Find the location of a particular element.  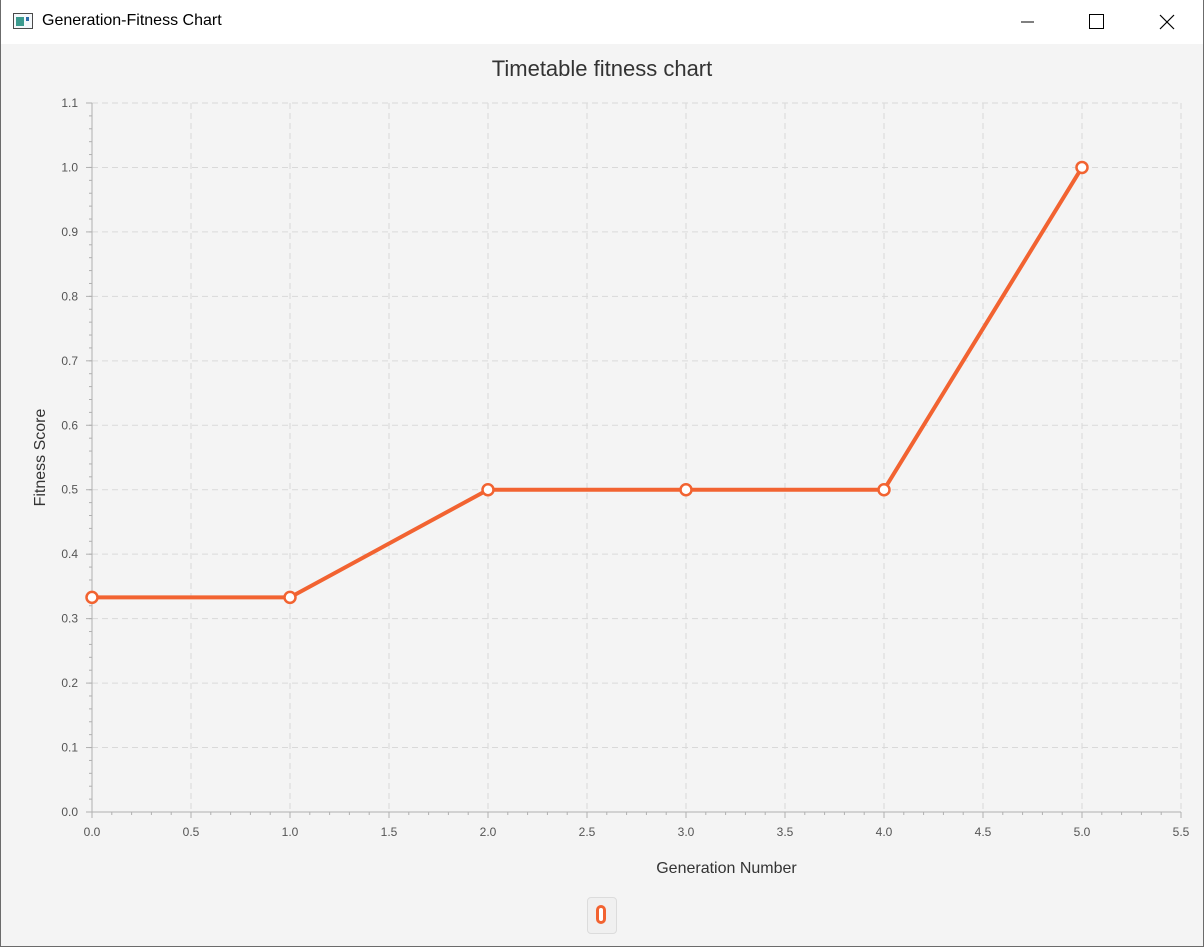

y-tick-label: 1.1 is located at coordinates (69, 103).